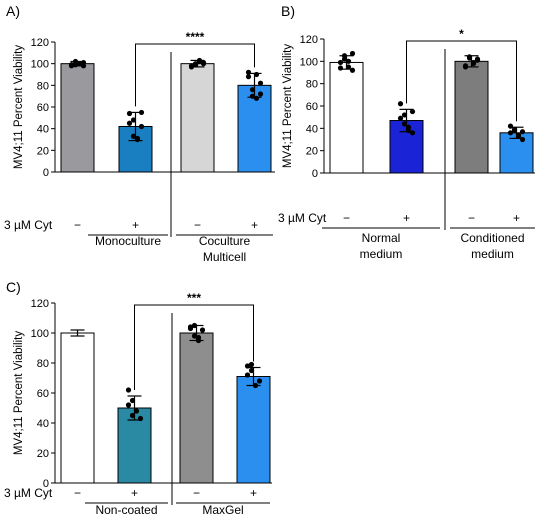  What do you see at coordinates (194, 298) in the screenshot?
I see `significance-label: ***` at bounding box center [194, 298].